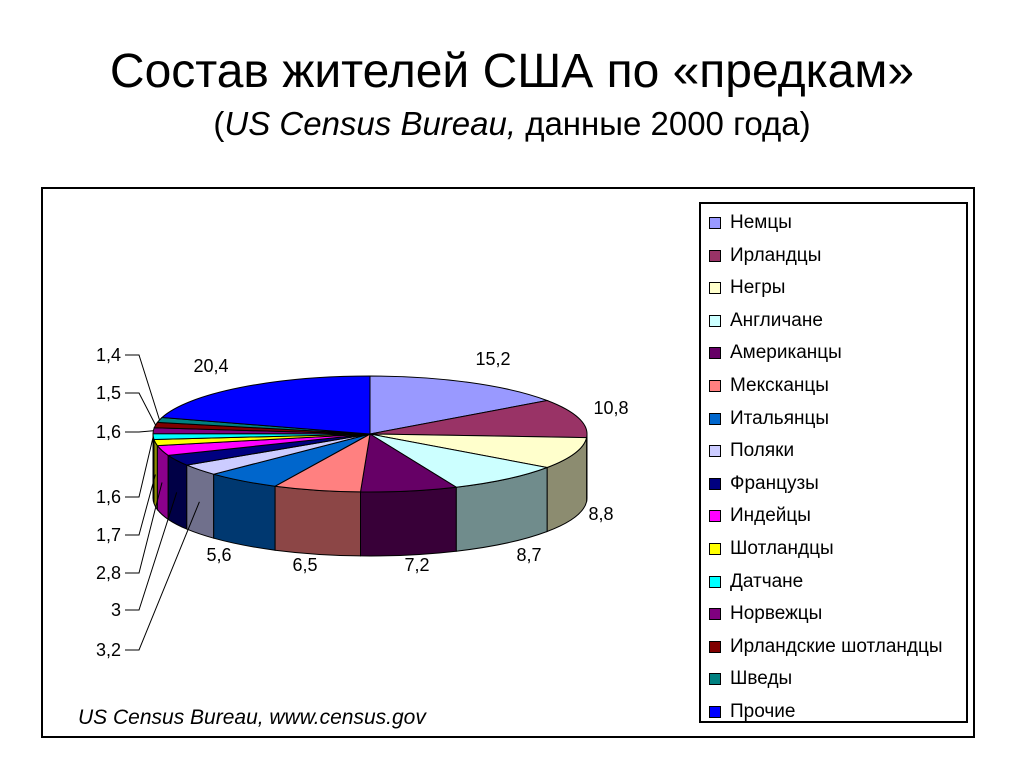 This screenshot has height=767, width=1024. Describe the element at coordinates (600, 514) in the screenshot. I see `data-label-2: 8,8` at that location.